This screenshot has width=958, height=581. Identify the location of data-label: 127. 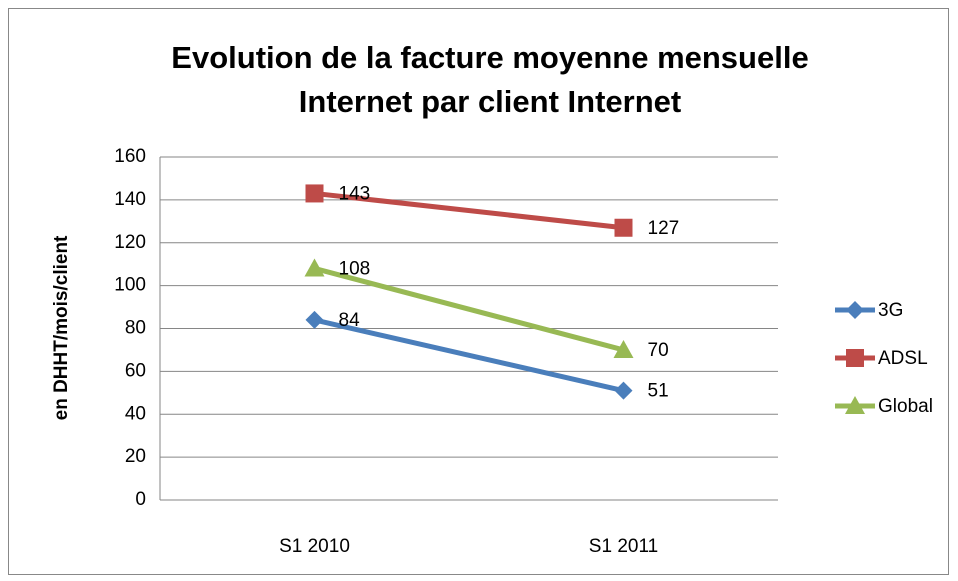
(664, 228).